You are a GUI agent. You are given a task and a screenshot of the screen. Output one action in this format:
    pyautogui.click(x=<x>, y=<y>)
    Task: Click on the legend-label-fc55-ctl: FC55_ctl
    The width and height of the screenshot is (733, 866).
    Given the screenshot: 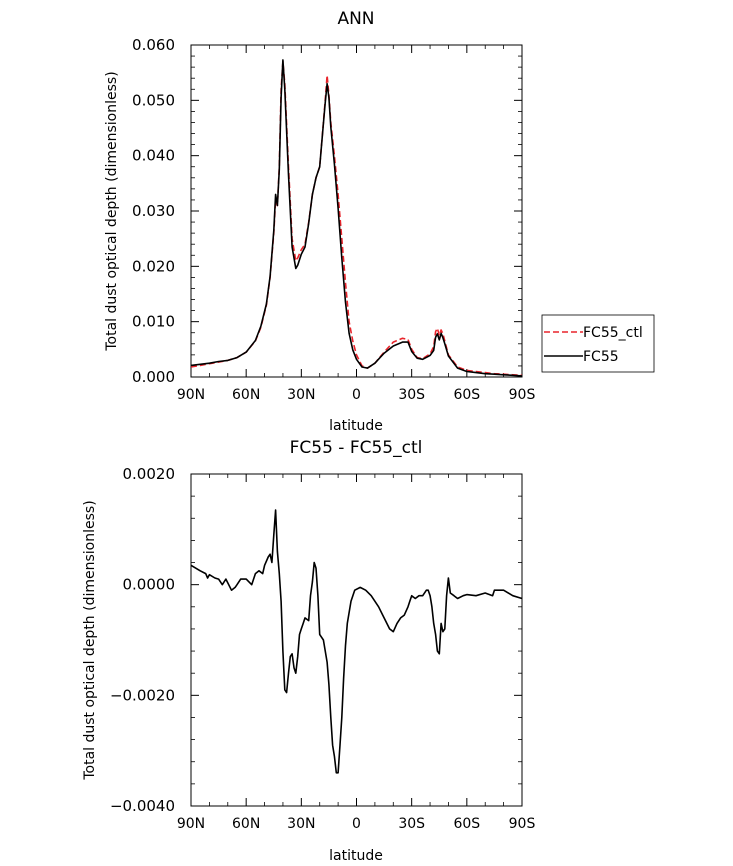 What is the action you would take?
    pyautogui.click(x=613, y=333)
    